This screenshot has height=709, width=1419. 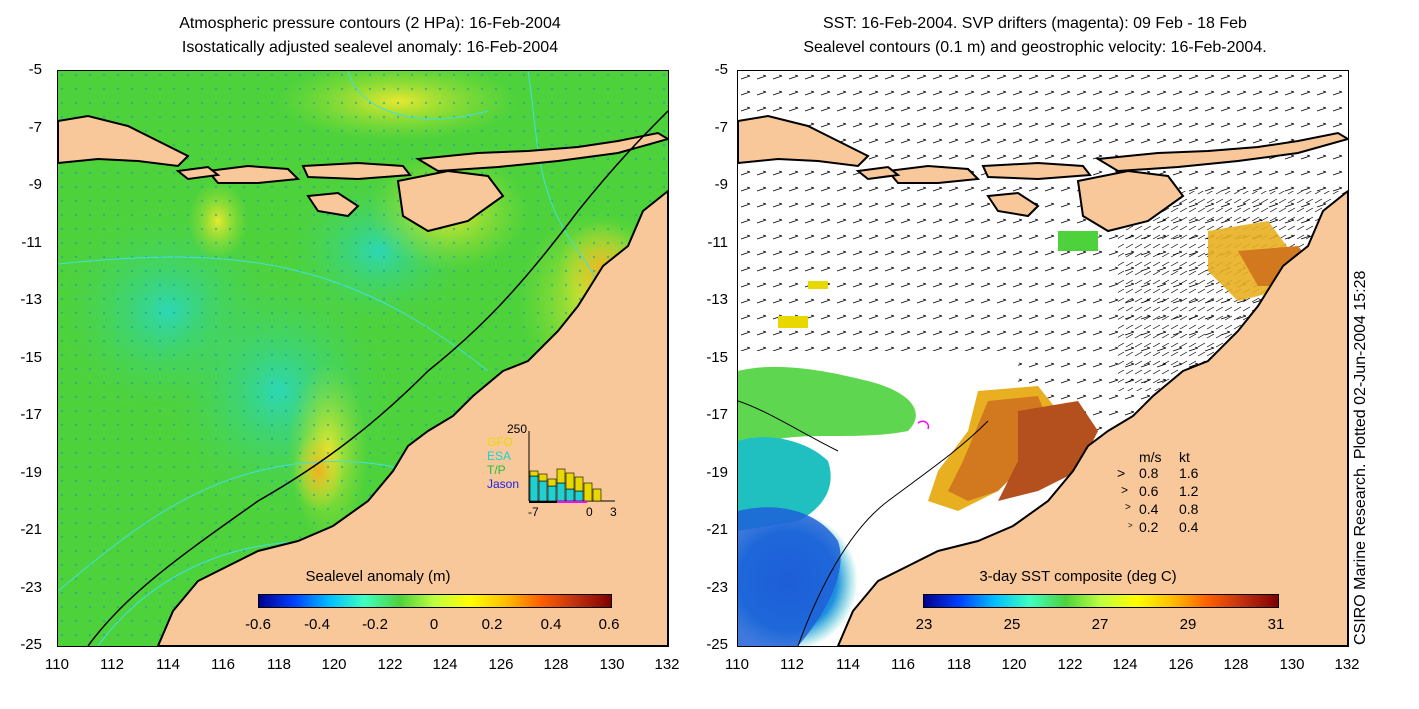 What do you see at coordinates (717, 242) in the screenshot?
I see `right-y-tick-3: -11` at bounding box center [717, 242].